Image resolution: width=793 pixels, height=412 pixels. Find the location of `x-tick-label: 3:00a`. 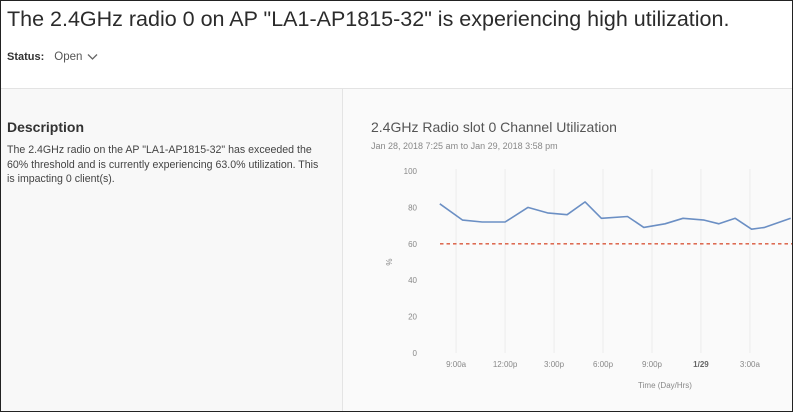

x-tick-label: 3:00a is located at coordinates (750, 364).